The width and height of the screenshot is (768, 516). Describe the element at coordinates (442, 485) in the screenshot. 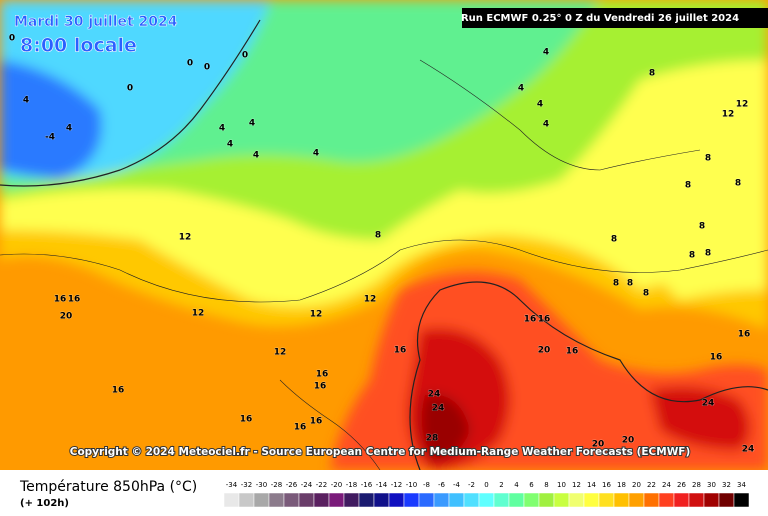

I see `scale-label: -6` at that location.